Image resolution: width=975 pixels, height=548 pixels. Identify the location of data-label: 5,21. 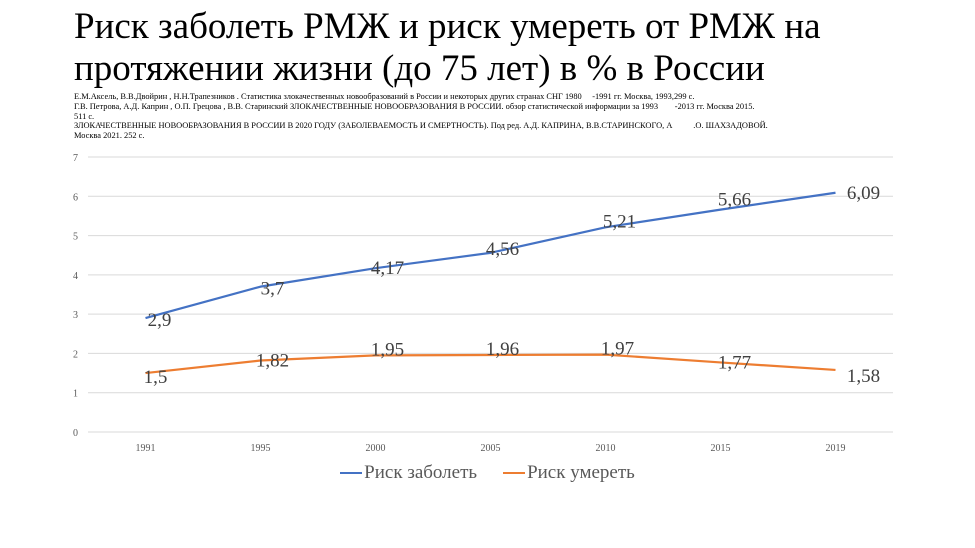
(619, 221).